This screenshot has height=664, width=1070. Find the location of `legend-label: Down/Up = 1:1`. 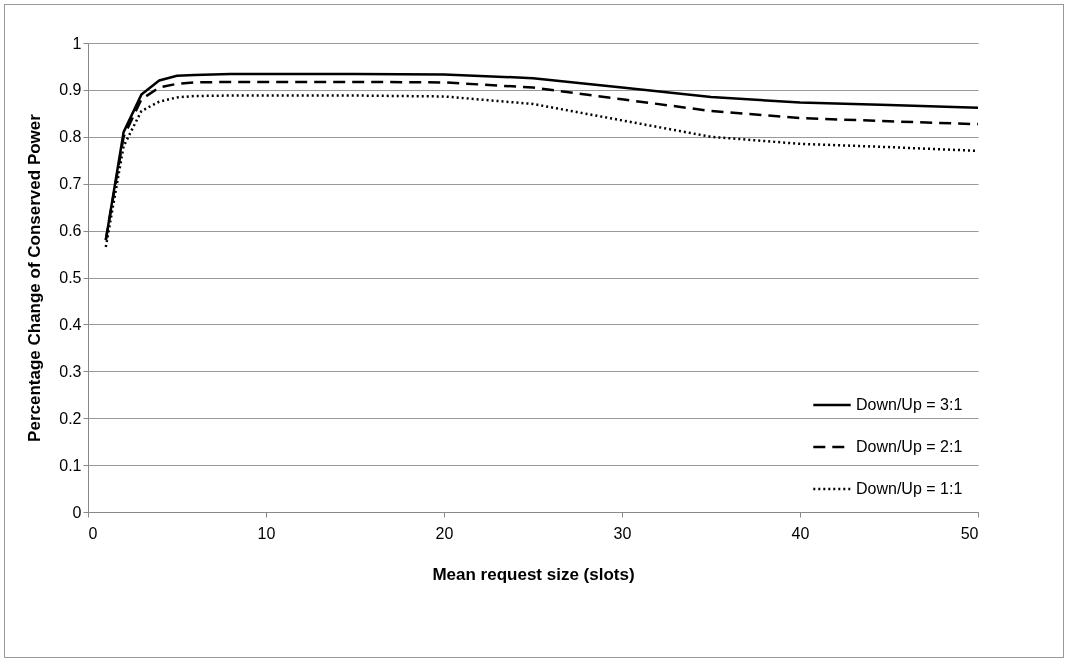

legend-label: Down/Up = 1:1 is located at coordinates (909, 488).